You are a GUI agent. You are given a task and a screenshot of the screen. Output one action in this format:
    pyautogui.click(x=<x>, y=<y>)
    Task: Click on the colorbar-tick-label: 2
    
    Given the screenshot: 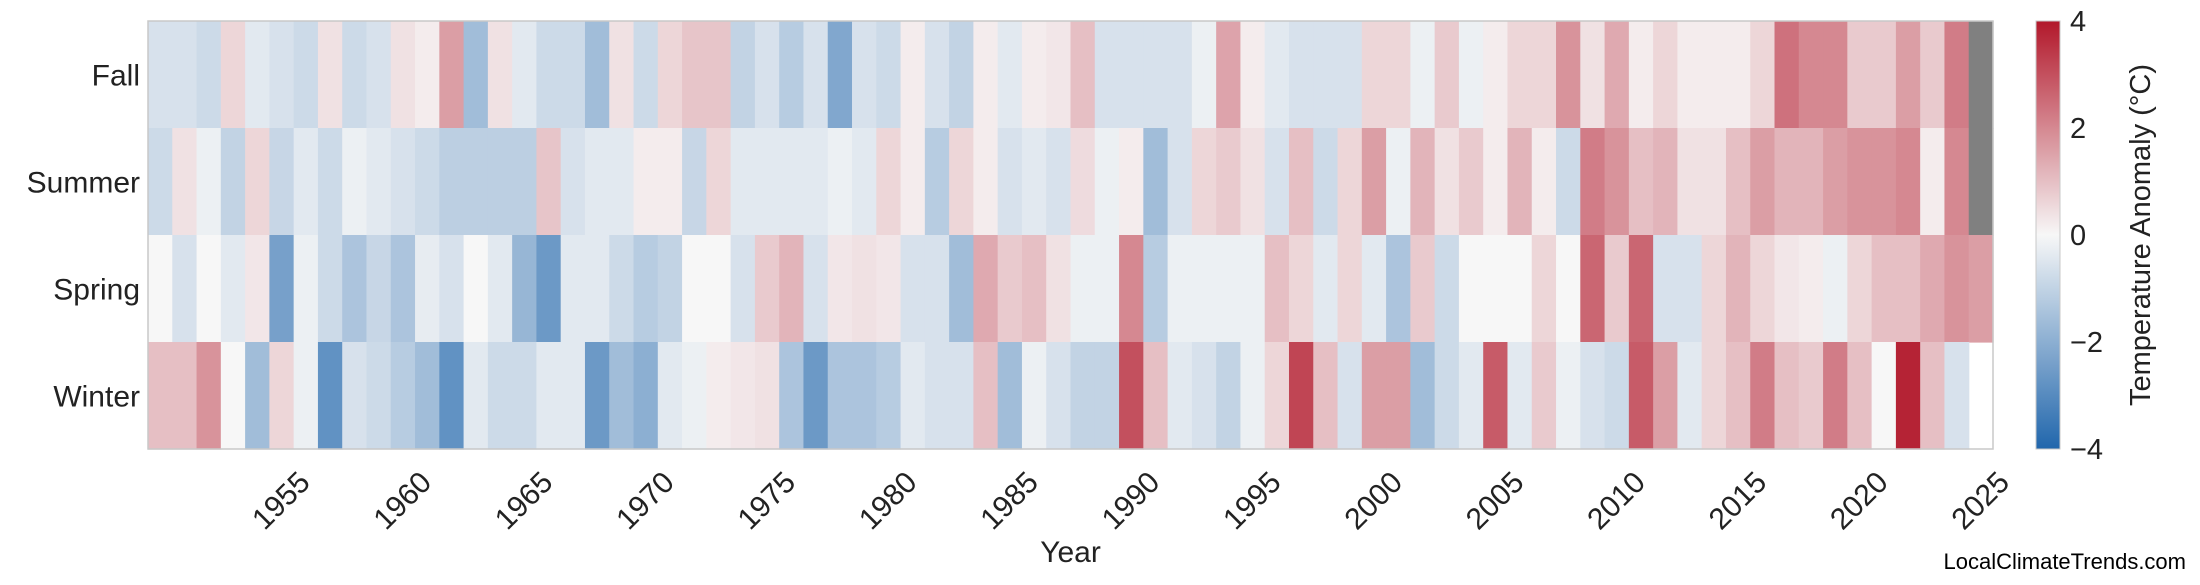 What is the action you would take?
    pyautogui.click(x=2078, y=129)
    